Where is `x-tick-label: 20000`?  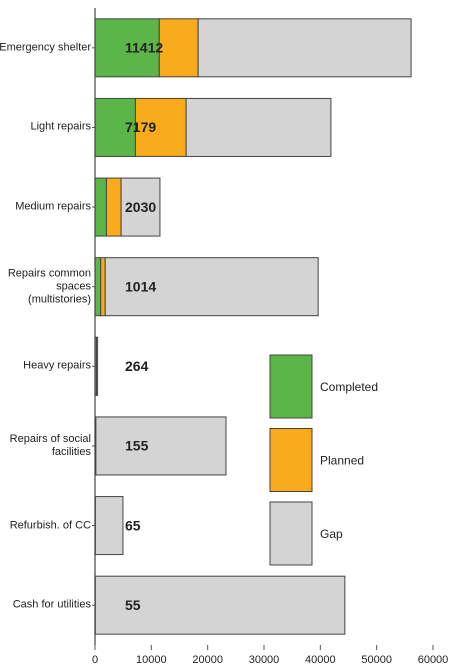
x-tick-label: 20000 is located at coordinates (207, 660).